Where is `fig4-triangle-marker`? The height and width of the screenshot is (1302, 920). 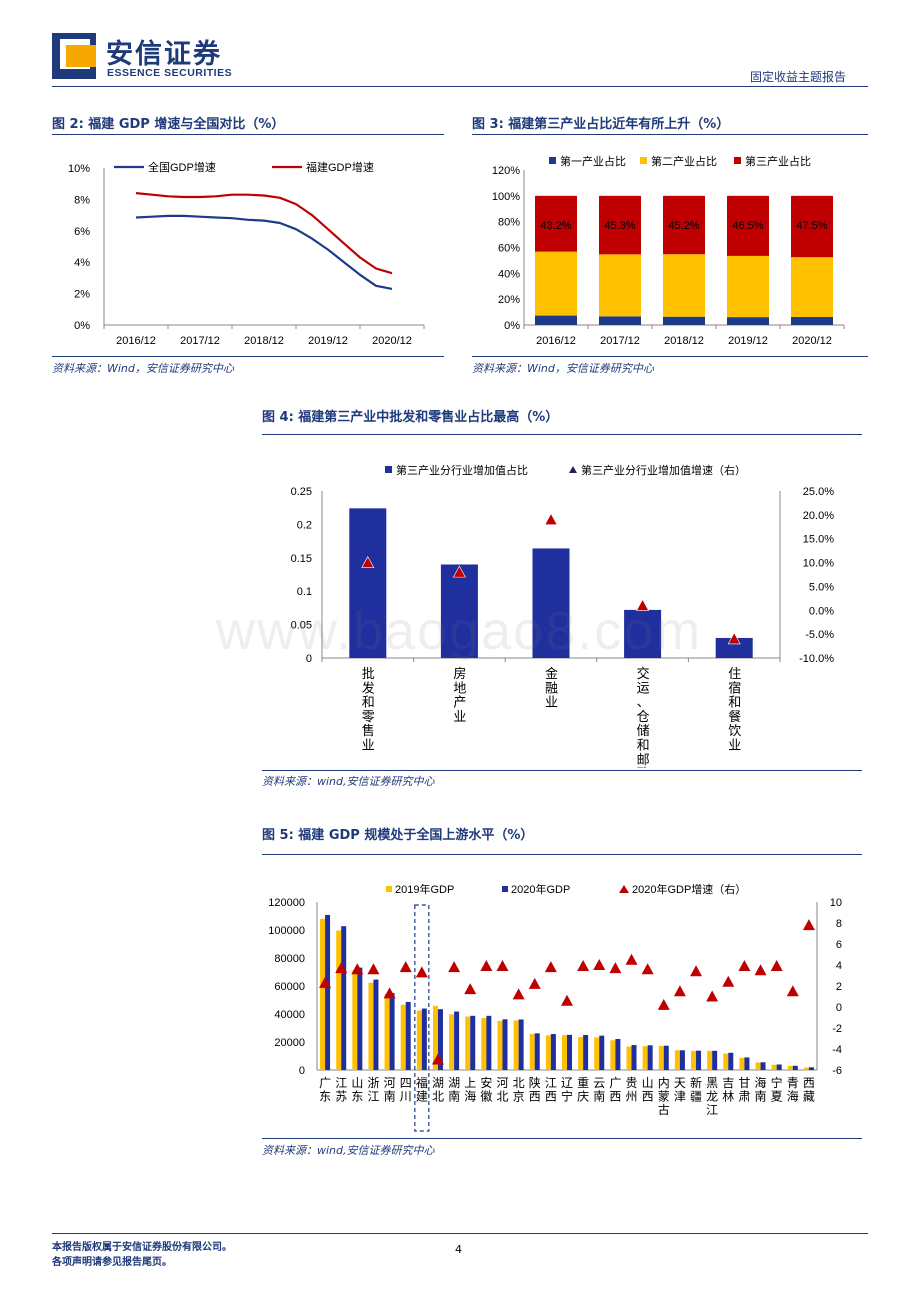
fig4-triangle-marker is located at coordinates (734, 638).